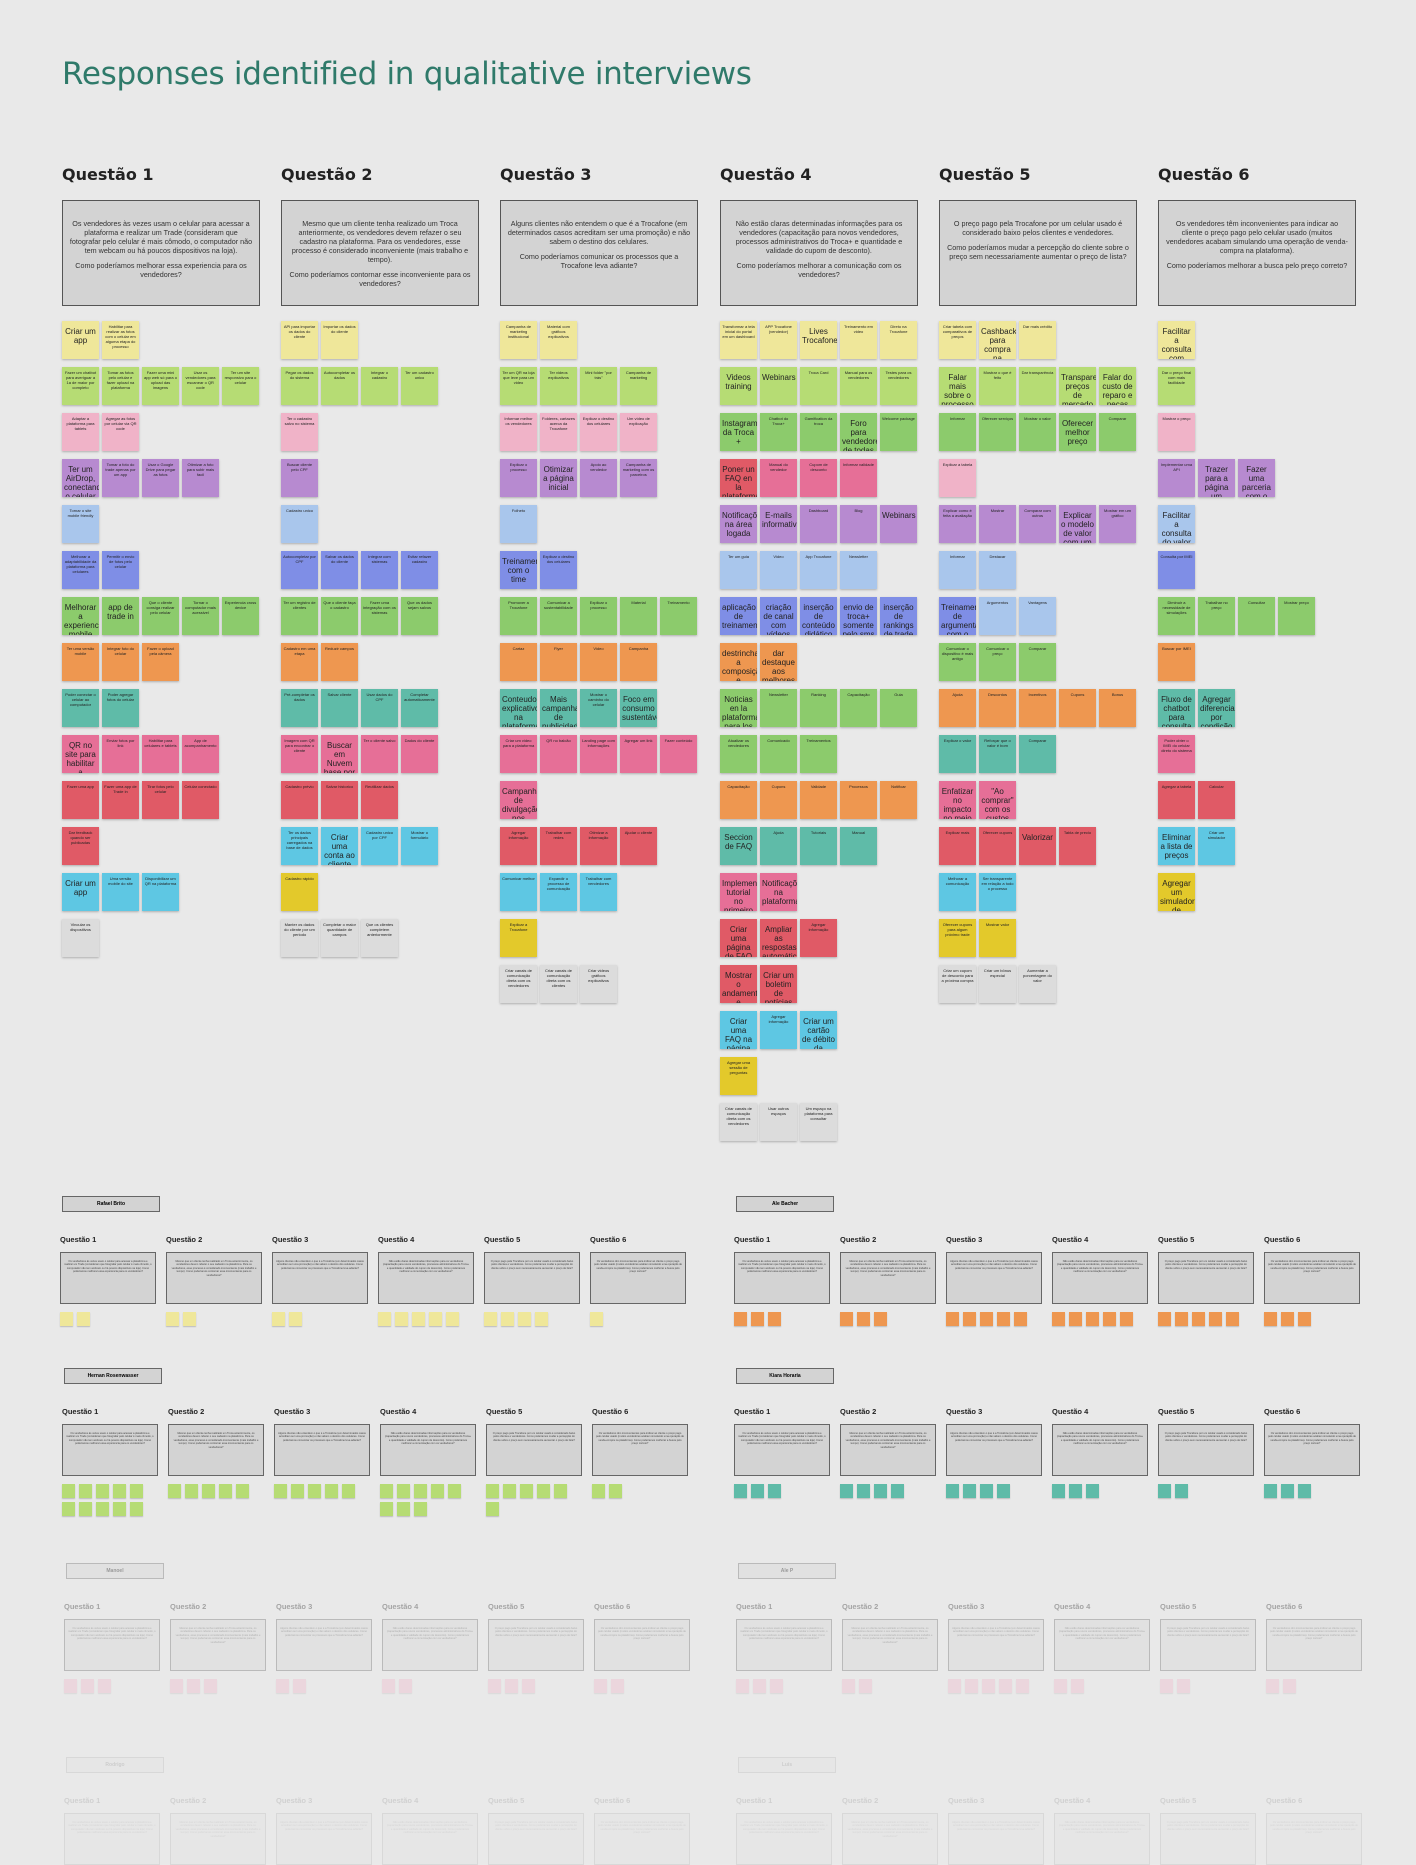 This screenshot has height=1865, width=1416. Describe the element at coordinates (1176, 340) in the screenshot. I see `sticky-note: Facilitar a consulta com IMEI` at that location.